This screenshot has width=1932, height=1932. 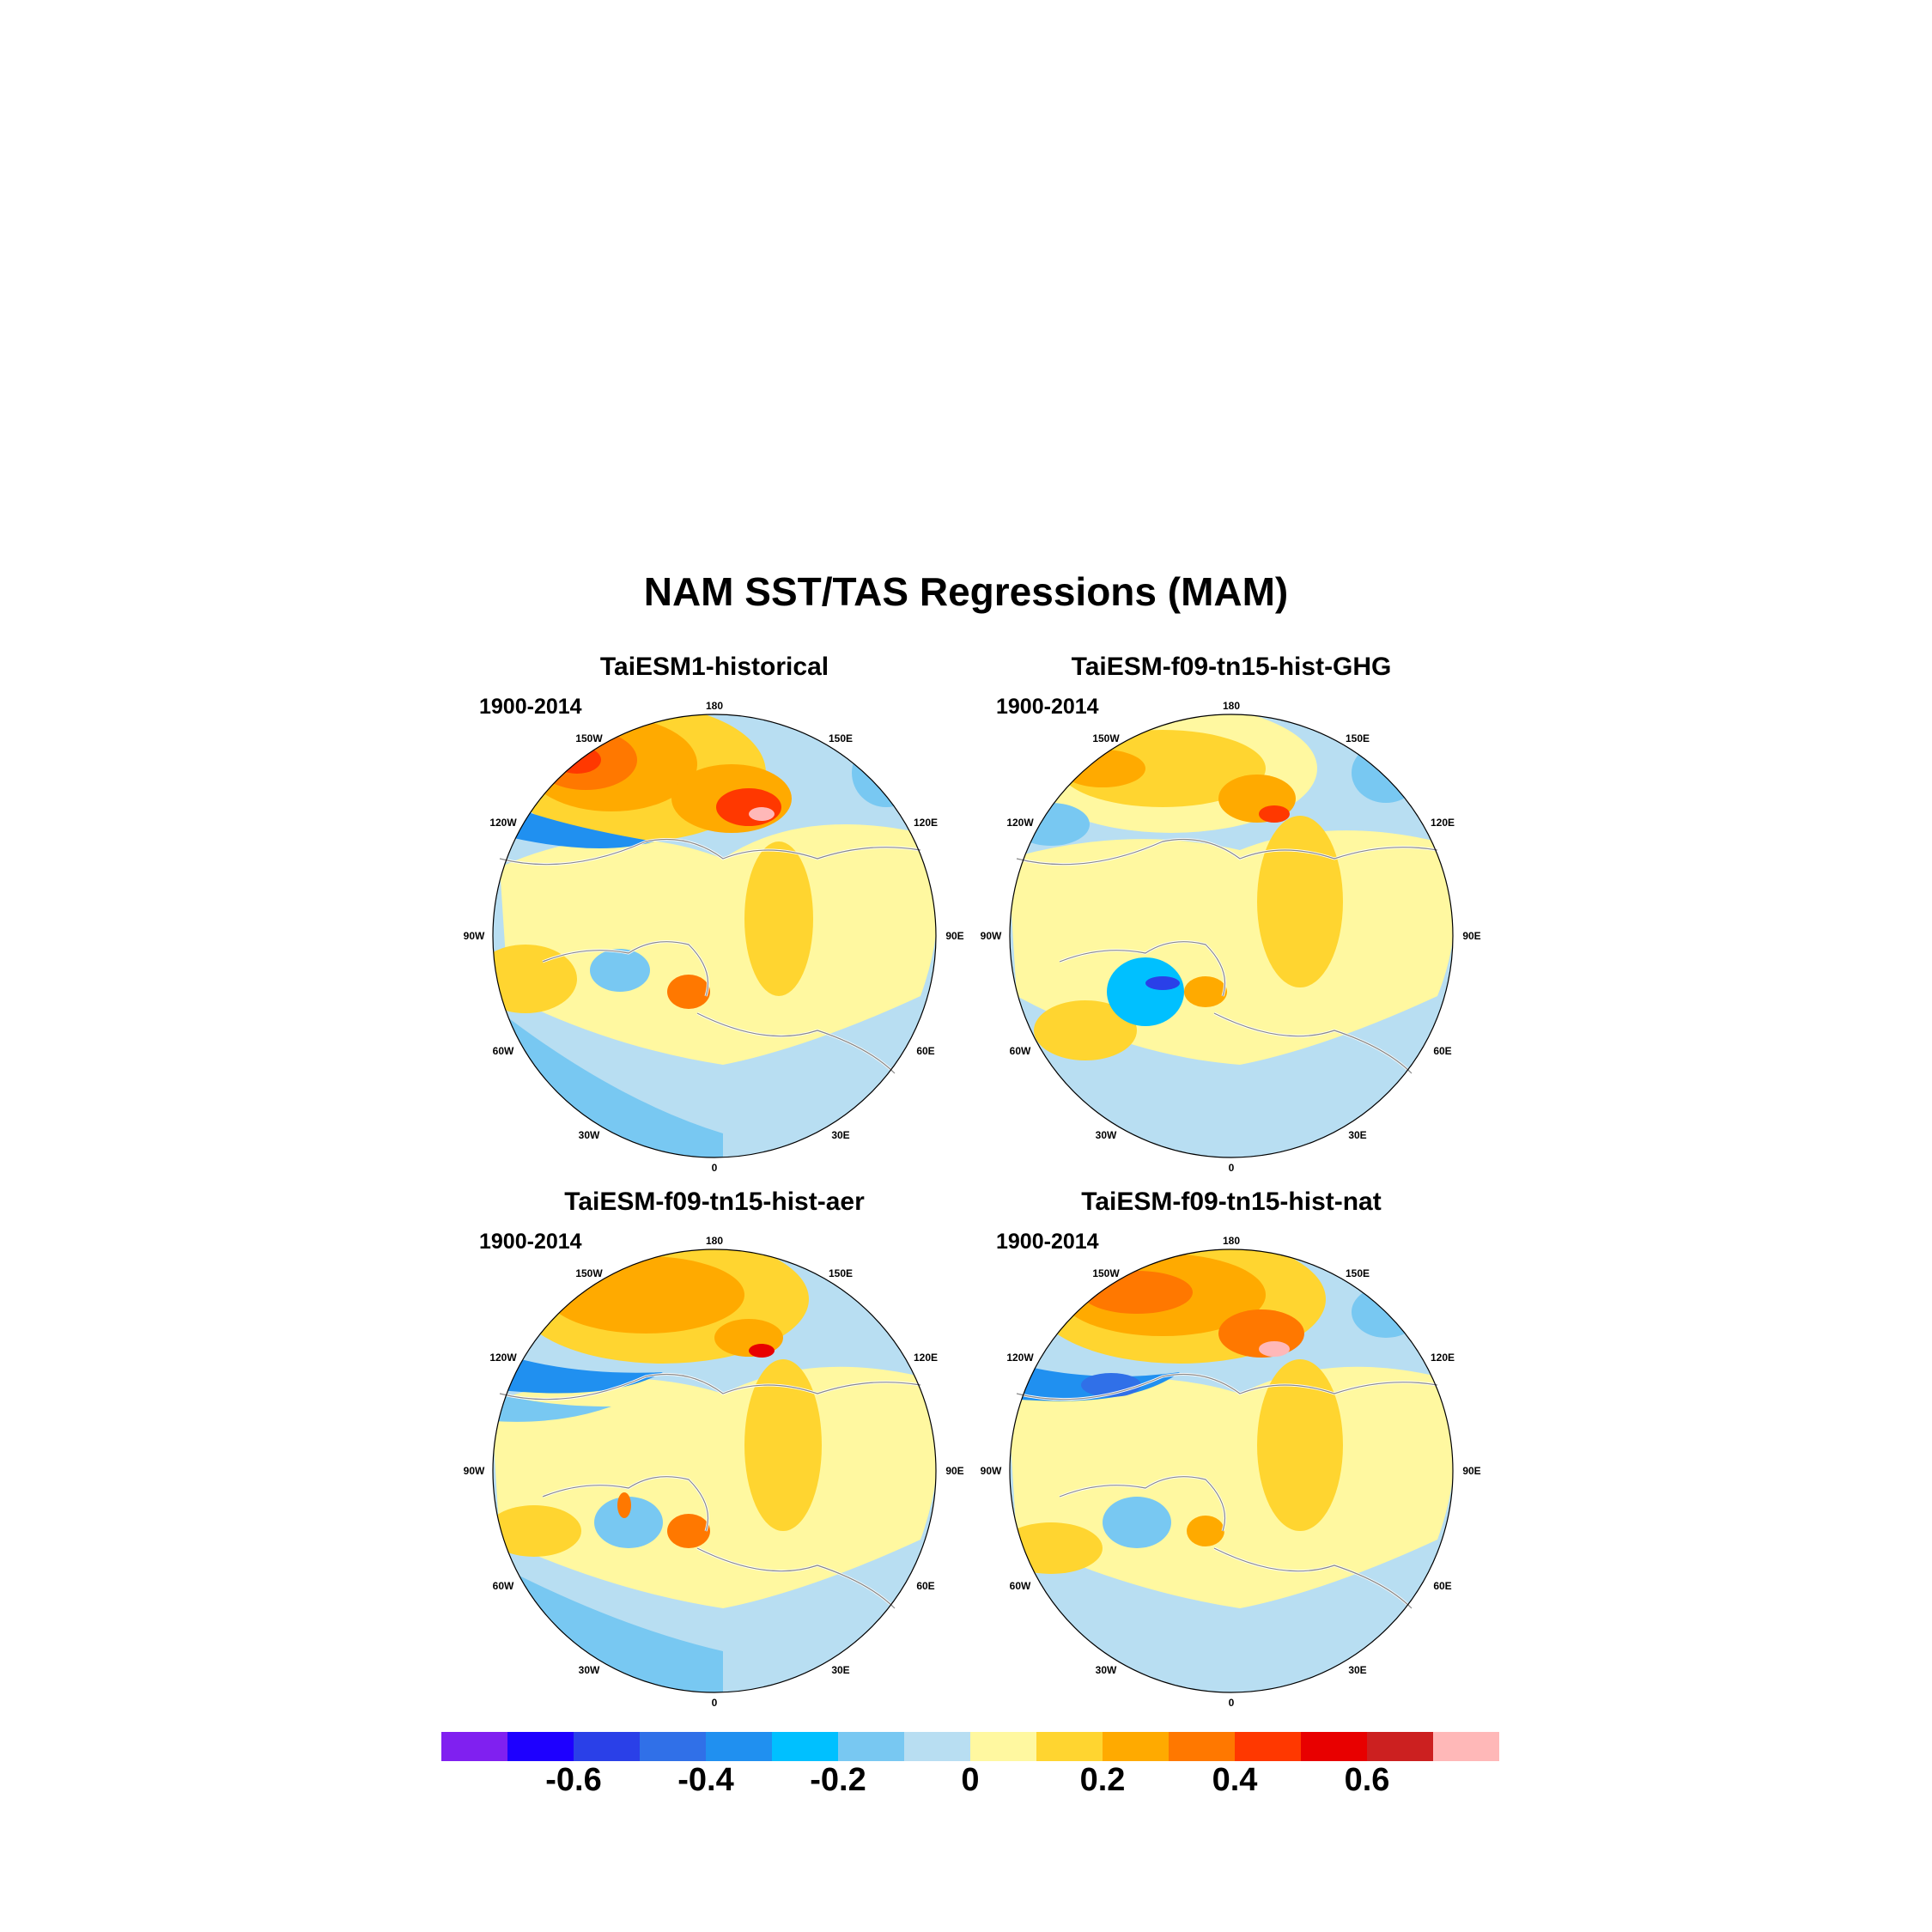 What do you see at coordinates (714, 667) in the screenshot?
I see `panel-title: TaiESM1-historical` at bounding box center [714, 667].